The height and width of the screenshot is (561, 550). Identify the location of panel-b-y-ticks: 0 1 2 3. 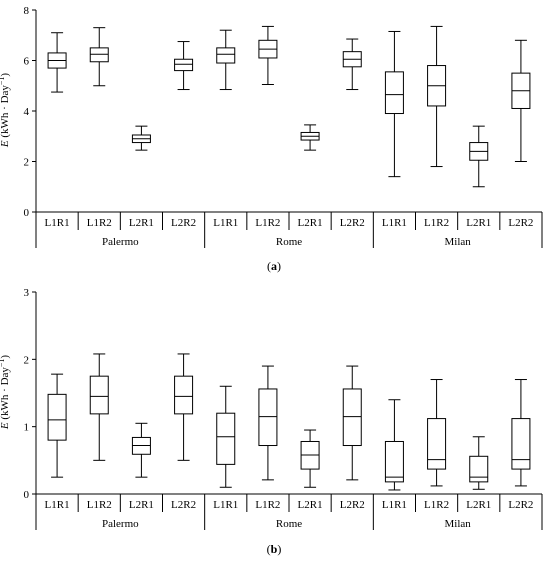
(30, 394).